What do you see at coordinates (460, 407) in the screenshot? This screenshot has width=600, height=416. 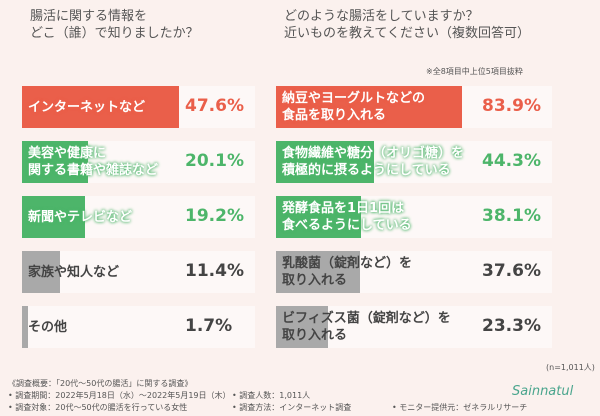 I see `footer-item: • モニター提供元：ゼネラルリサーチ` at bounding box center [460, 407].